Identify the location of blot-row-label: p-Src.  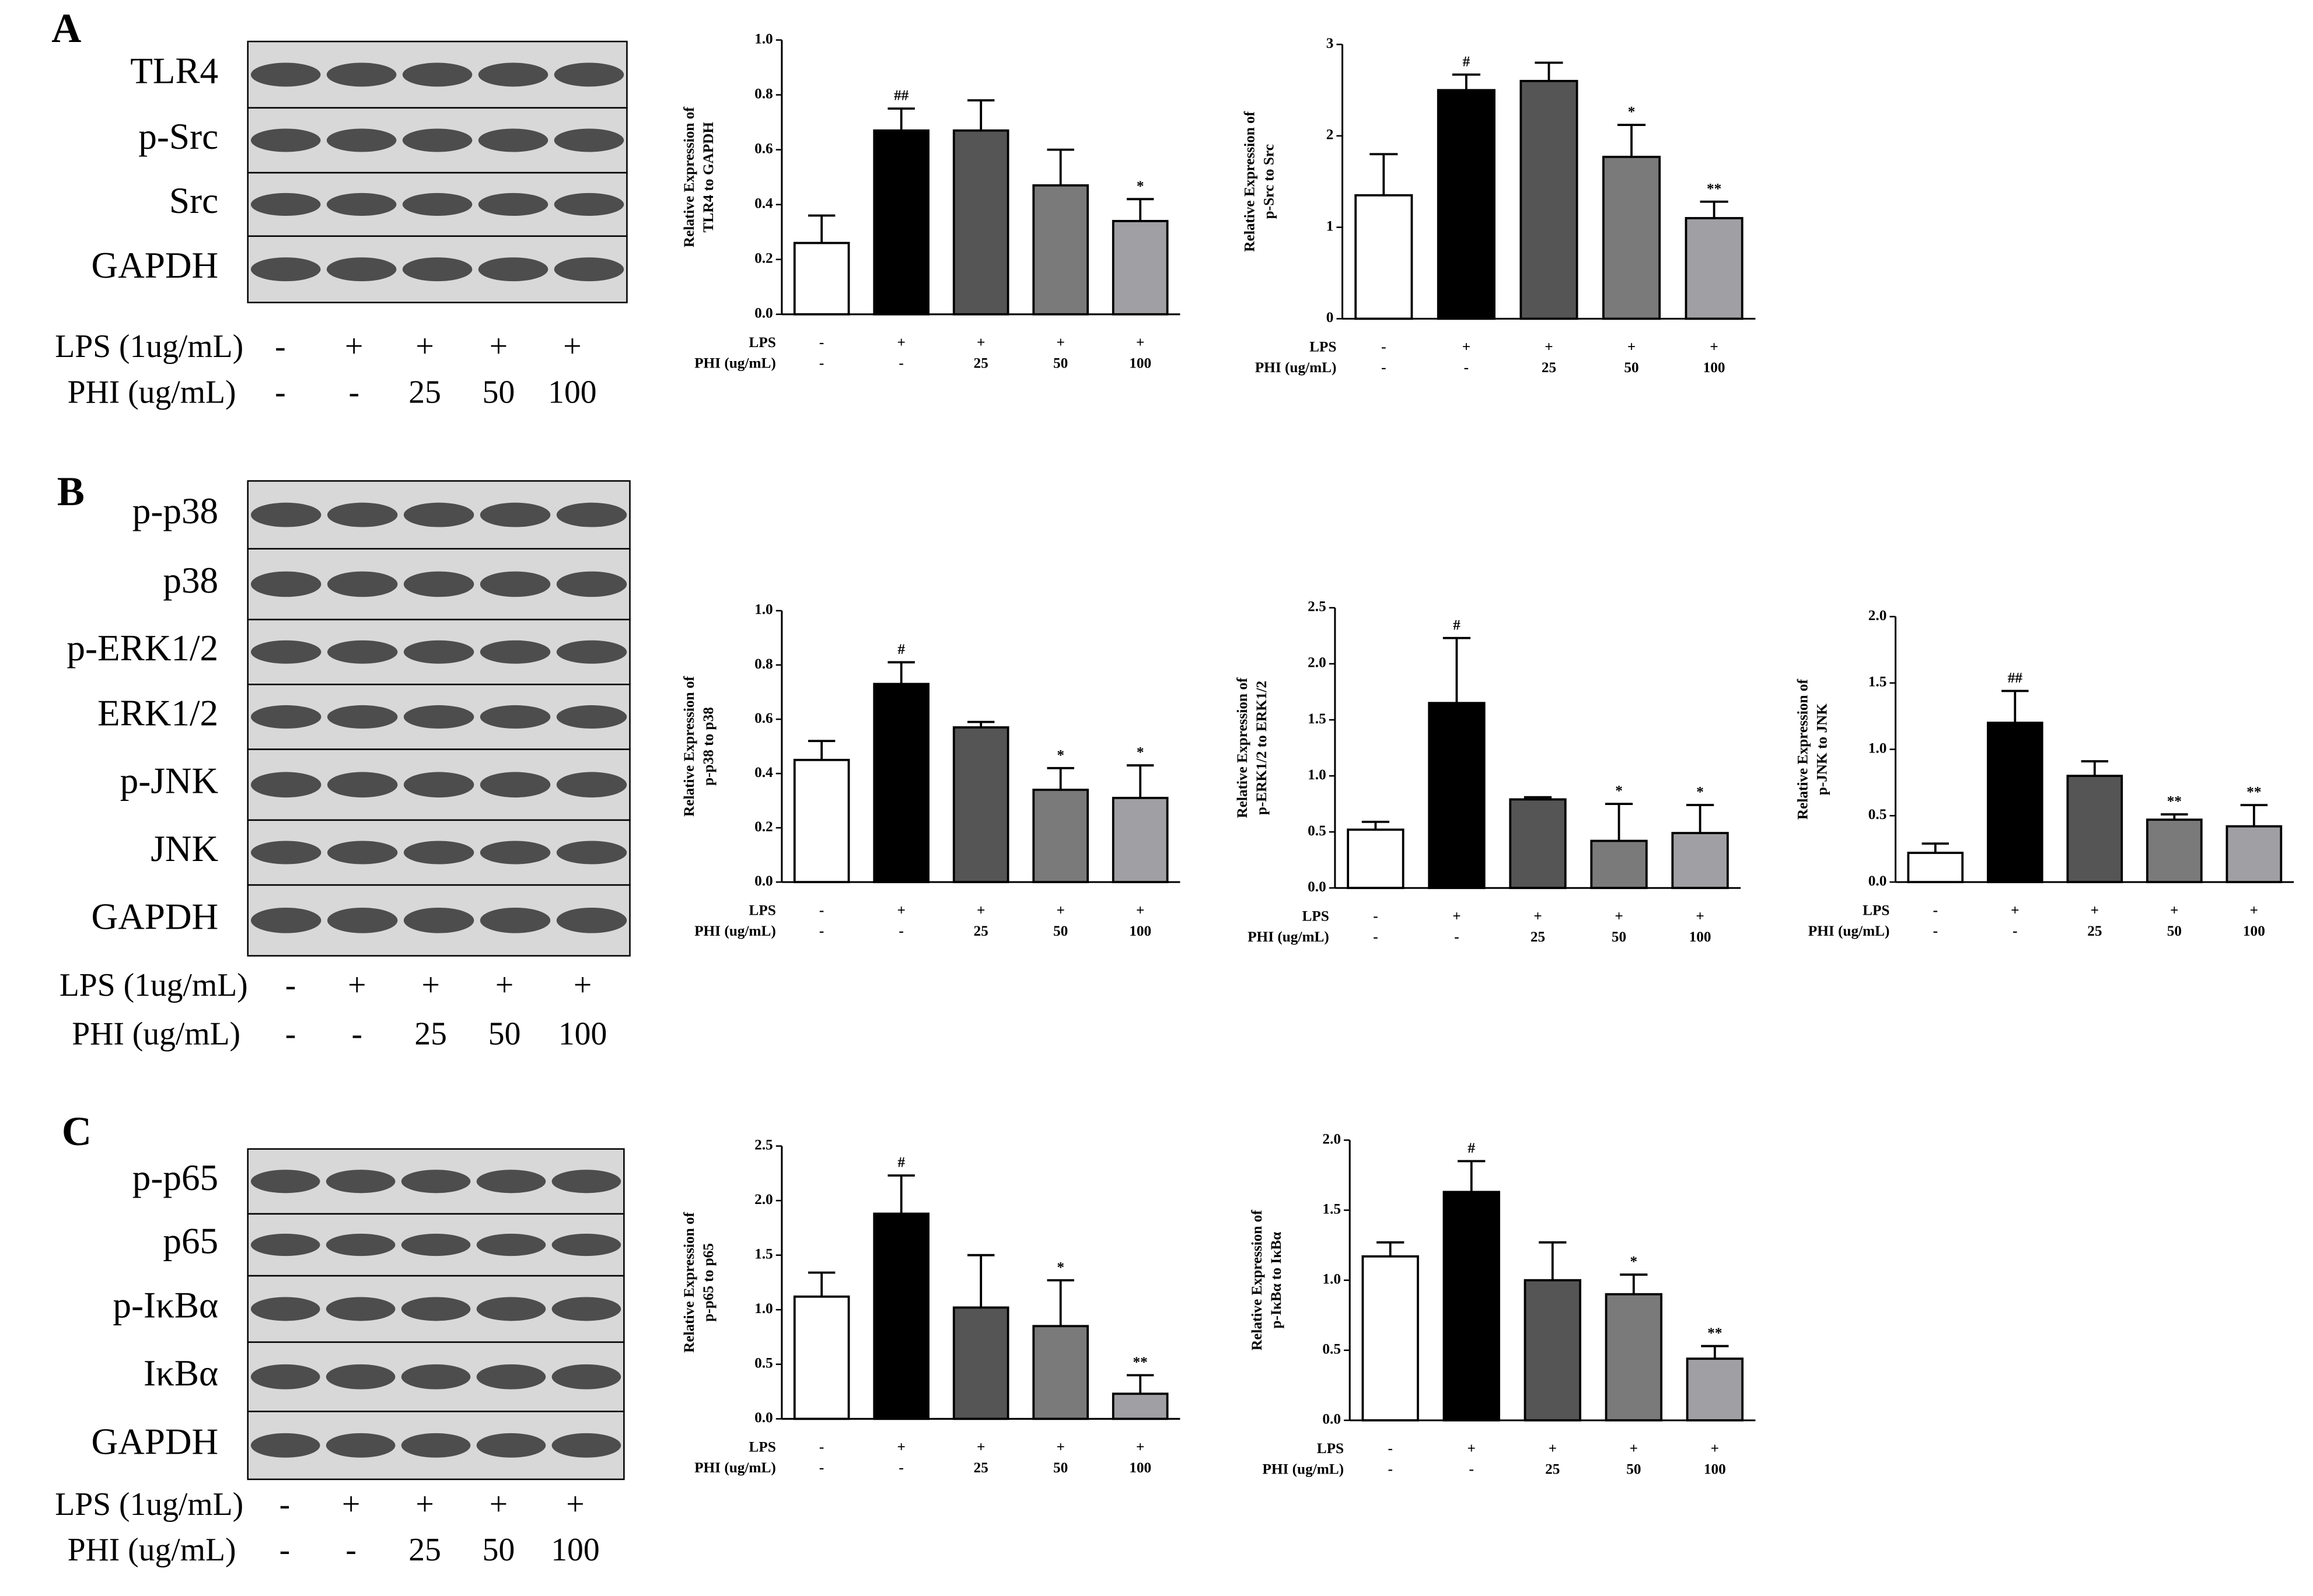
(178, 136).